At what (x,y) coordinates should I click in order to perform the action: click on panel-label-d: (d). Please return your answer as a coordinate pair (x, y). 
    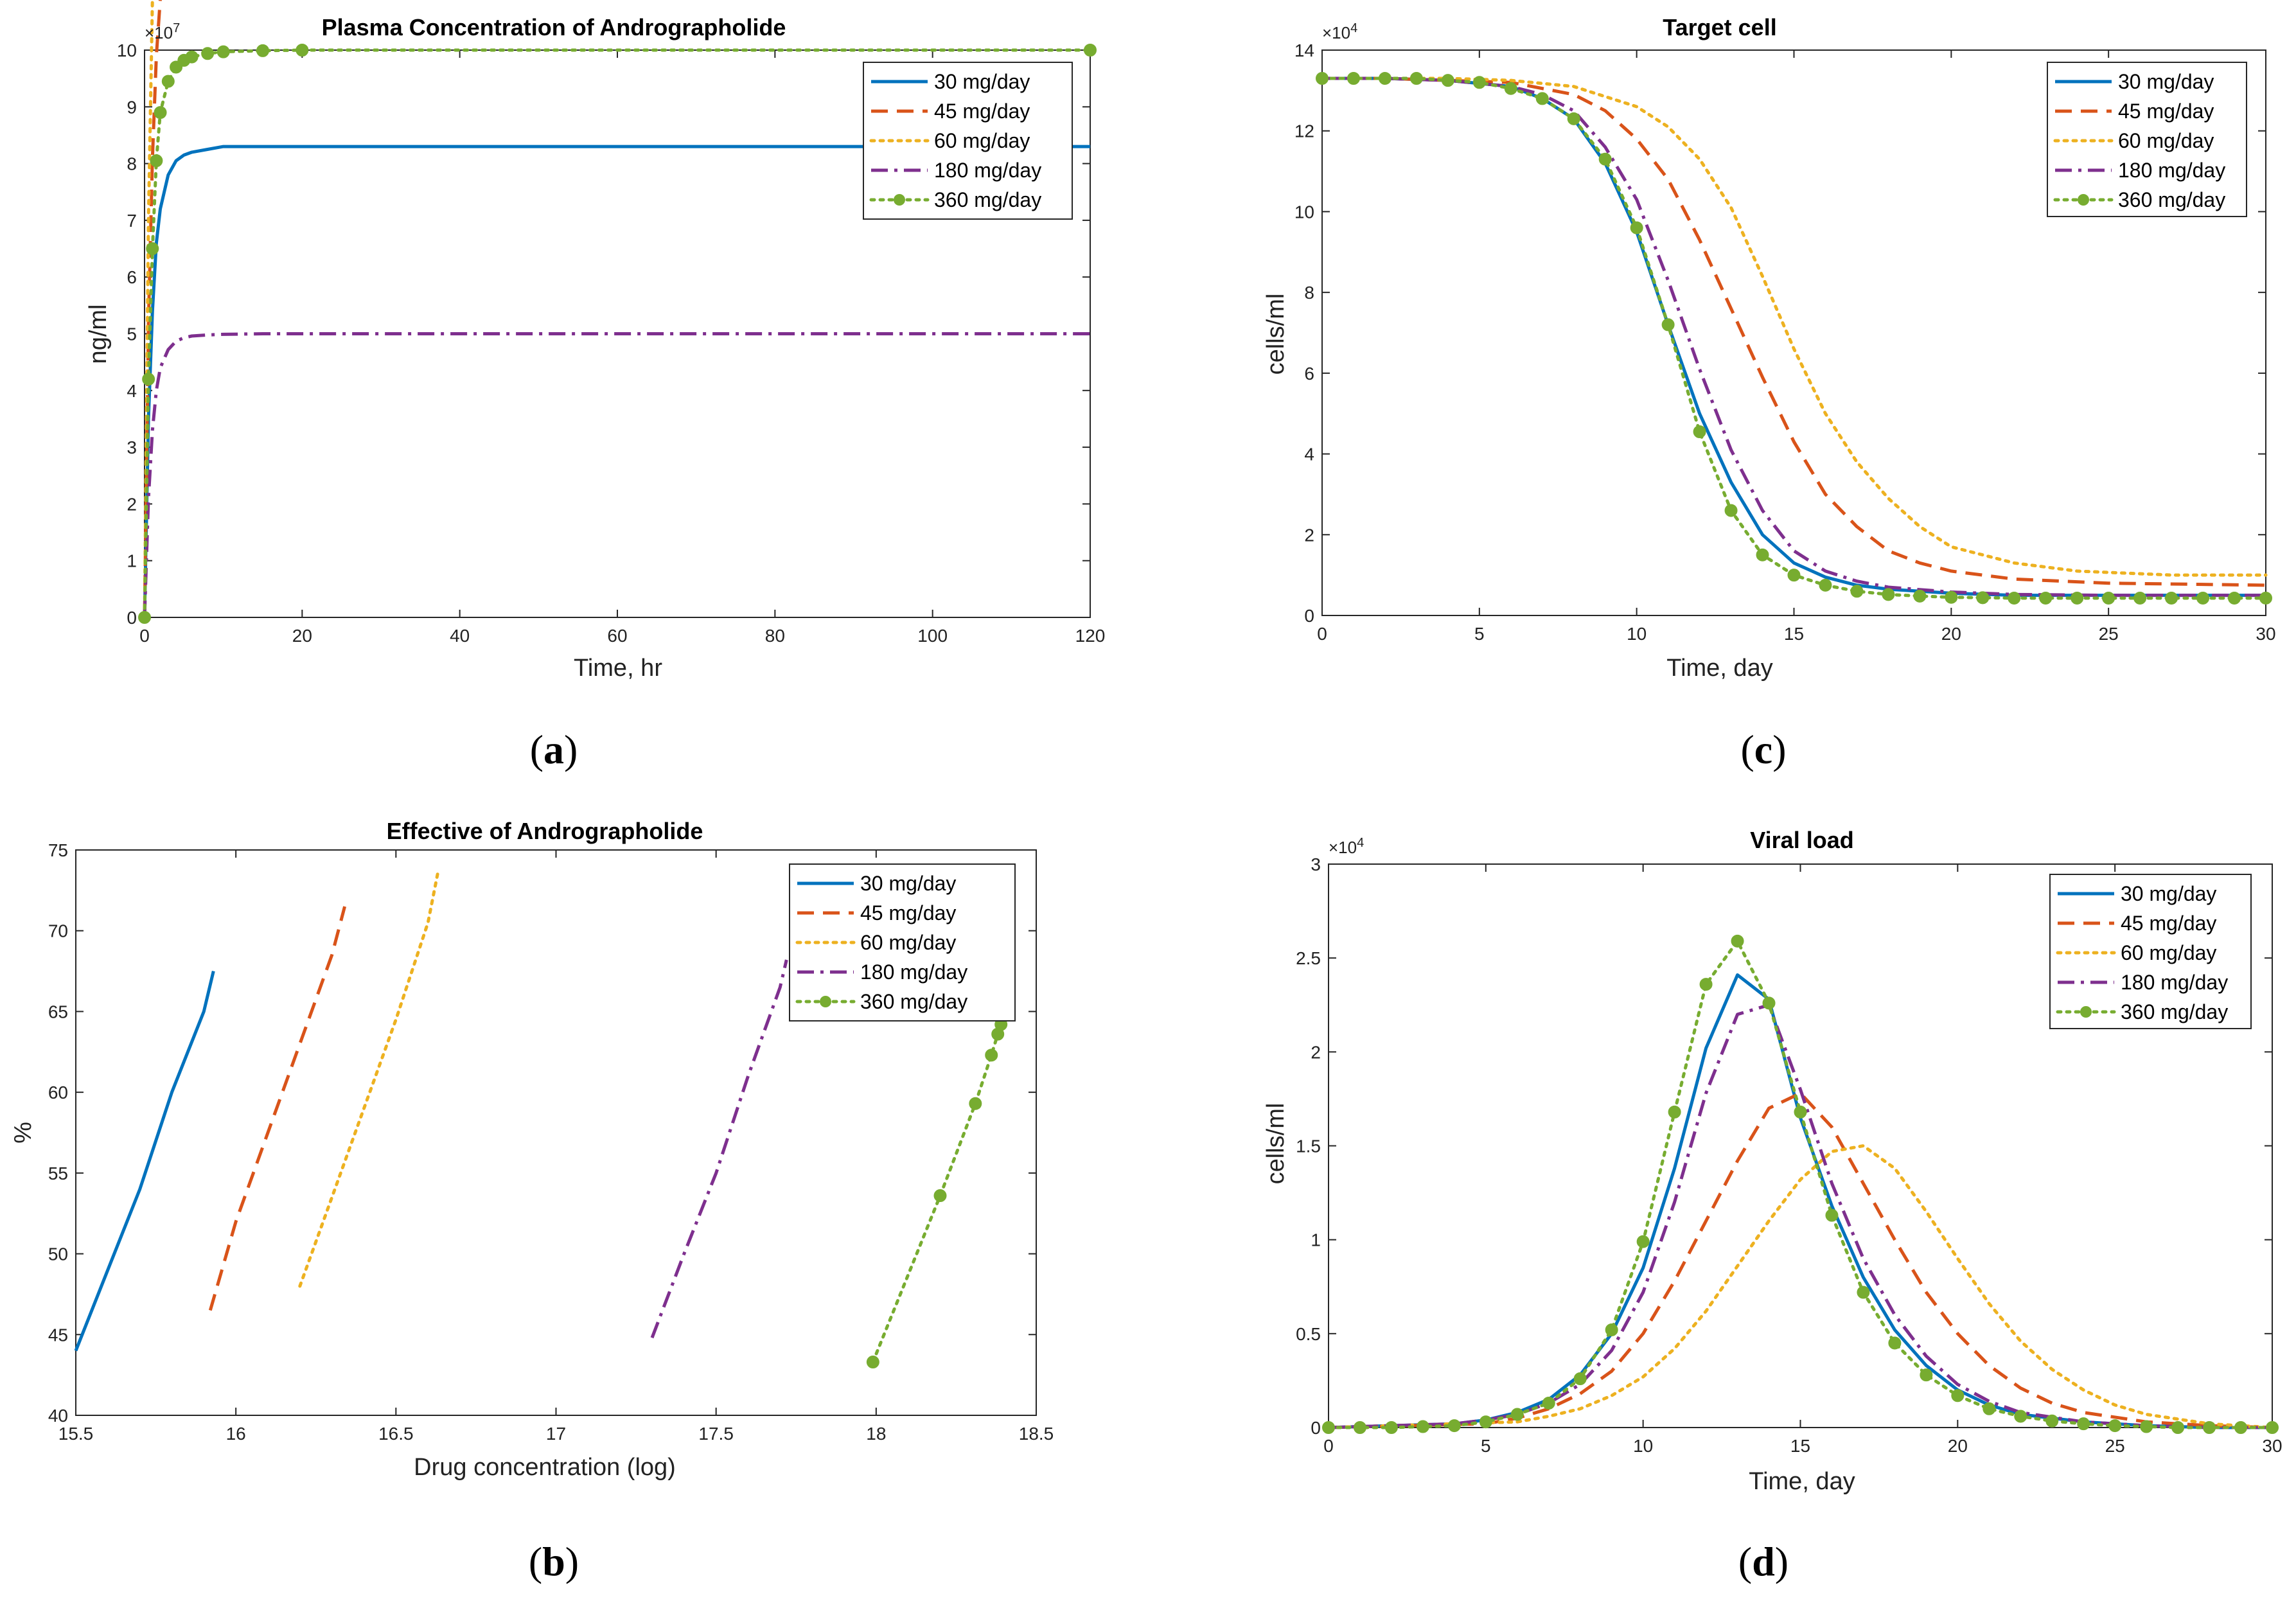
    Looking at the image, I should click on (1763, 1562).